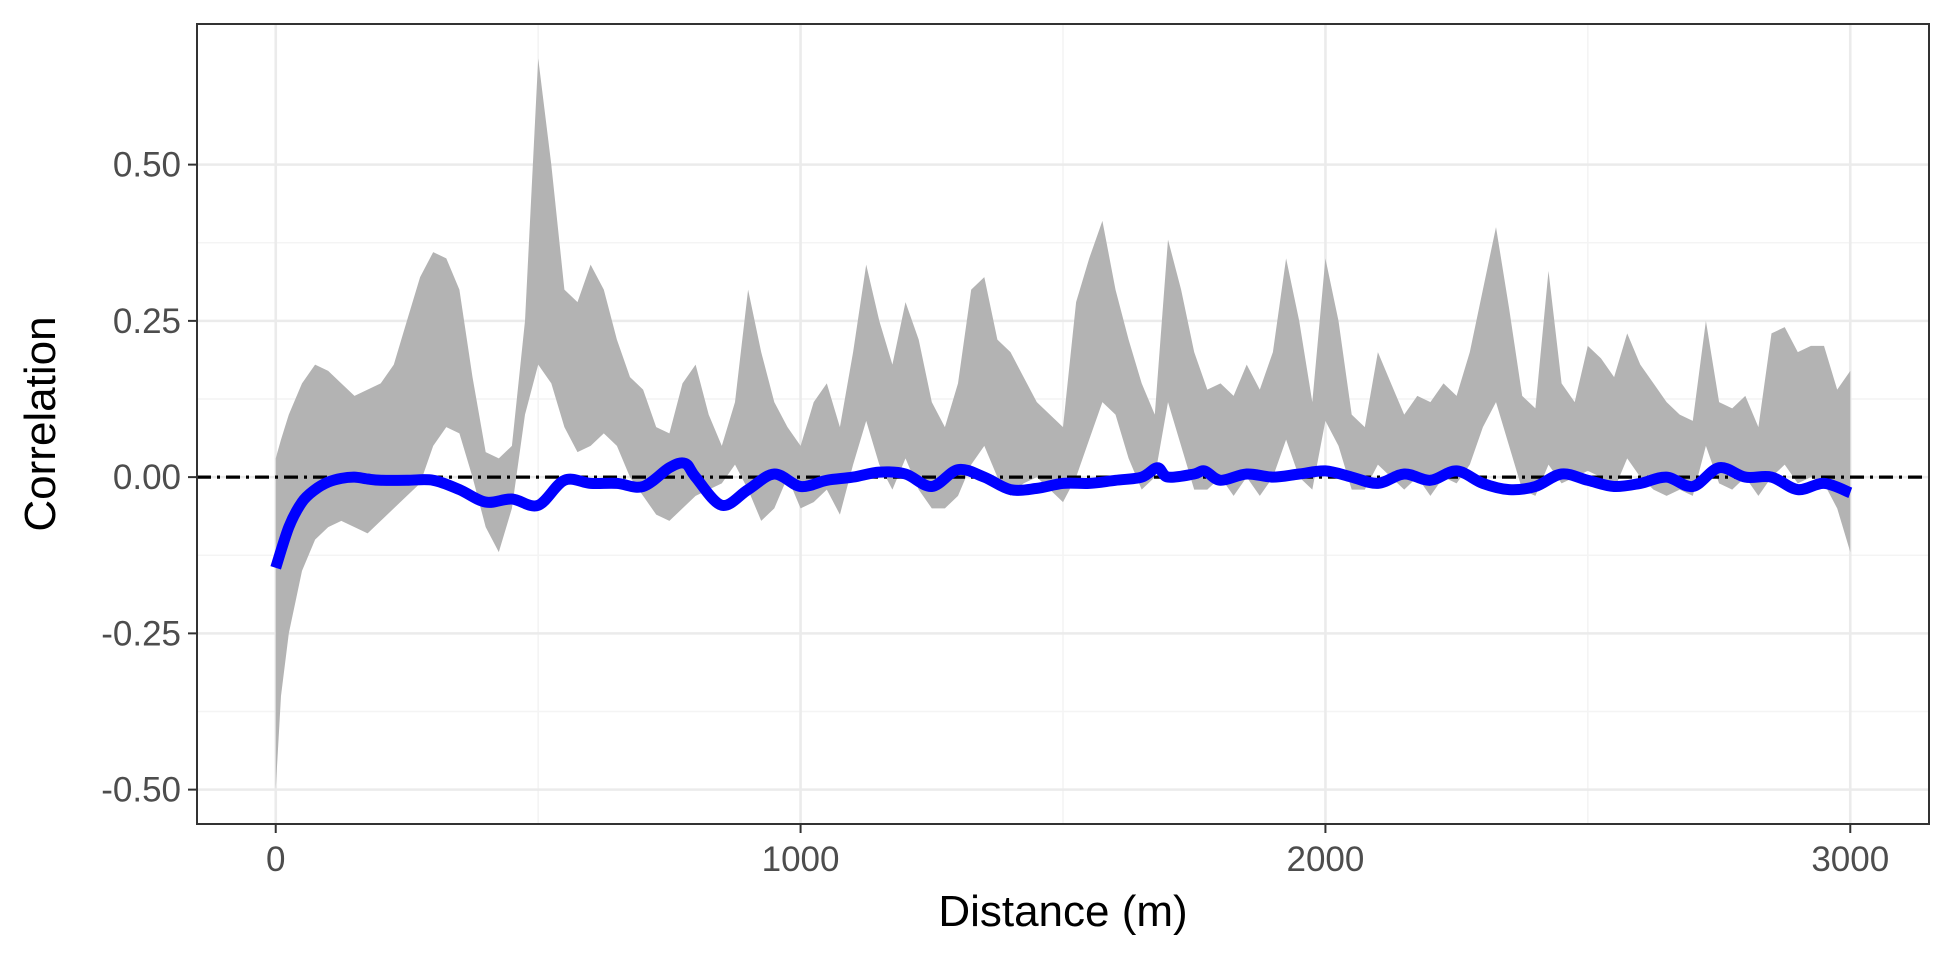 The height and width of the screenshot is (959, 1943). Describe the element at coordinates (1850, 859) in the screenshot. I see `x-tick-label: 3000` at that location.